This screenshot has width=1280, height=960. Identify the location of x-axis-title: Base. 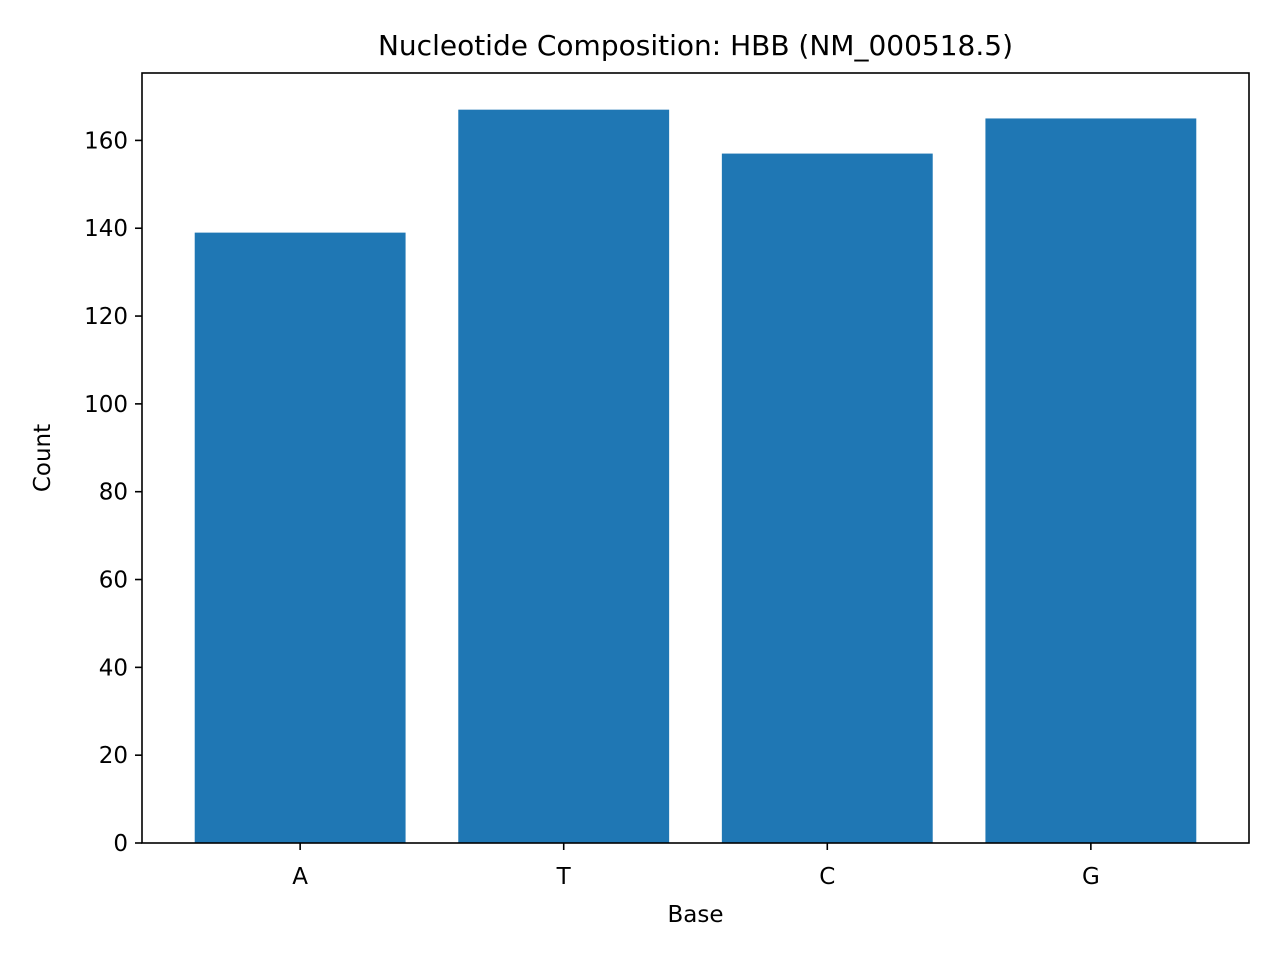
(695, 915).